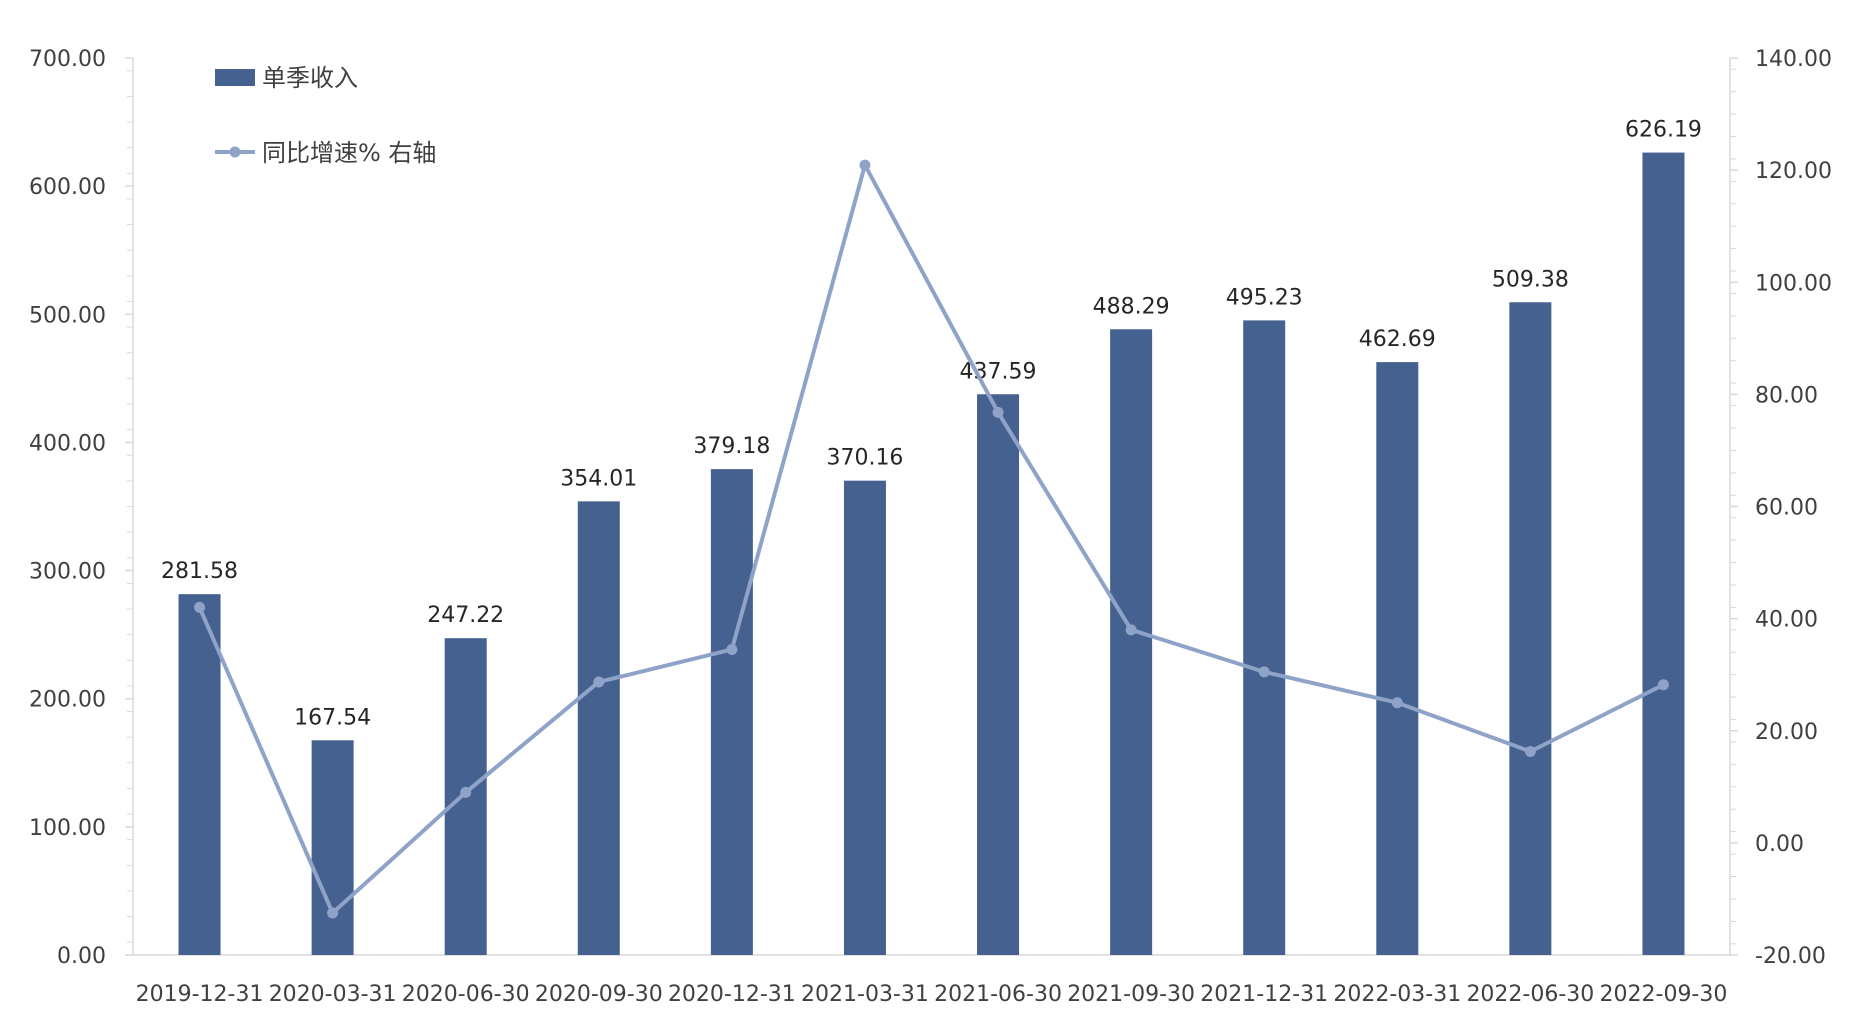 This screenshot has height=1018, width=1858. I want to click on left-tick-label: 500.00, so click(67, 315).